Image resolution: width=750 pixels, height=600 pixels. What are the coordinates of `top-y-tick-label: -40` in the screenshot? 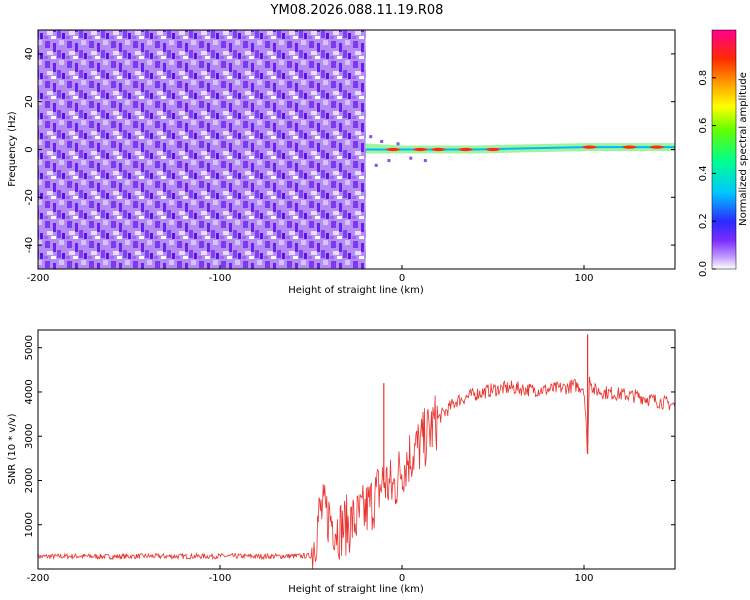 It's located at (29, 245).